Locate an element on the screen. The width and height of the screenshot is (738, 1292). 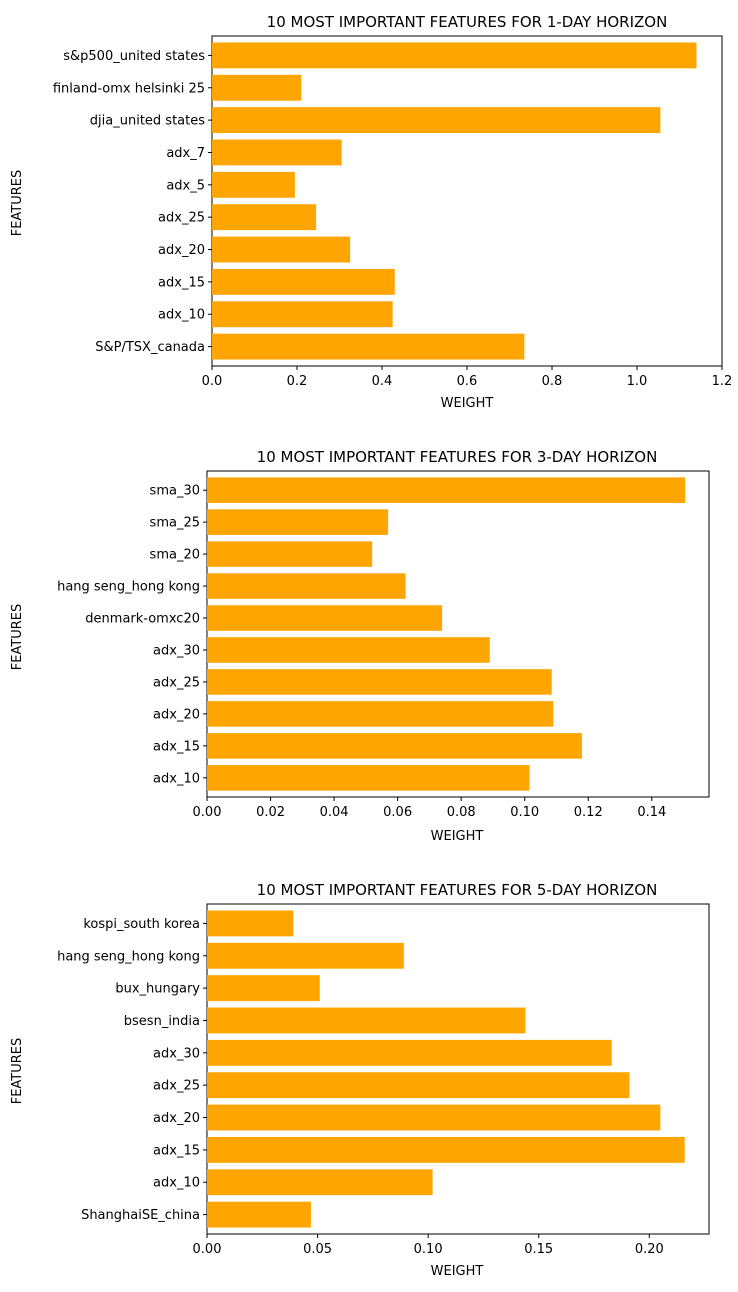
chart-1-xlabel: WEIGHT is located at coordinates (467, 403).